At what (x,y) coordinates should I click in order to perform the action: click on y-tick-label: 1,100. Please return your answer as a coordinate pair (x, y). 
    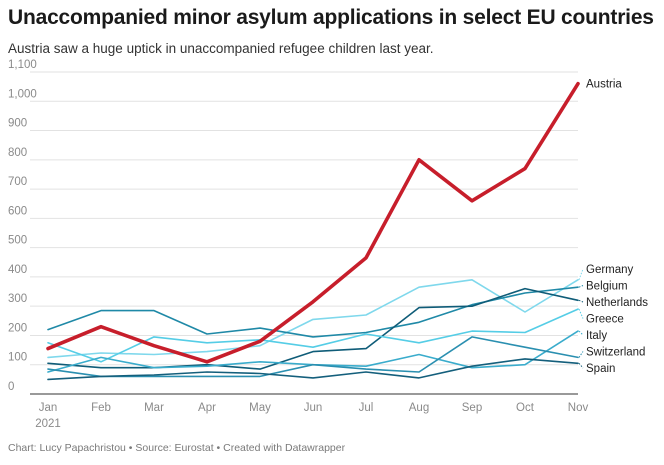
    Looking at the image, I should click on (22, 65).